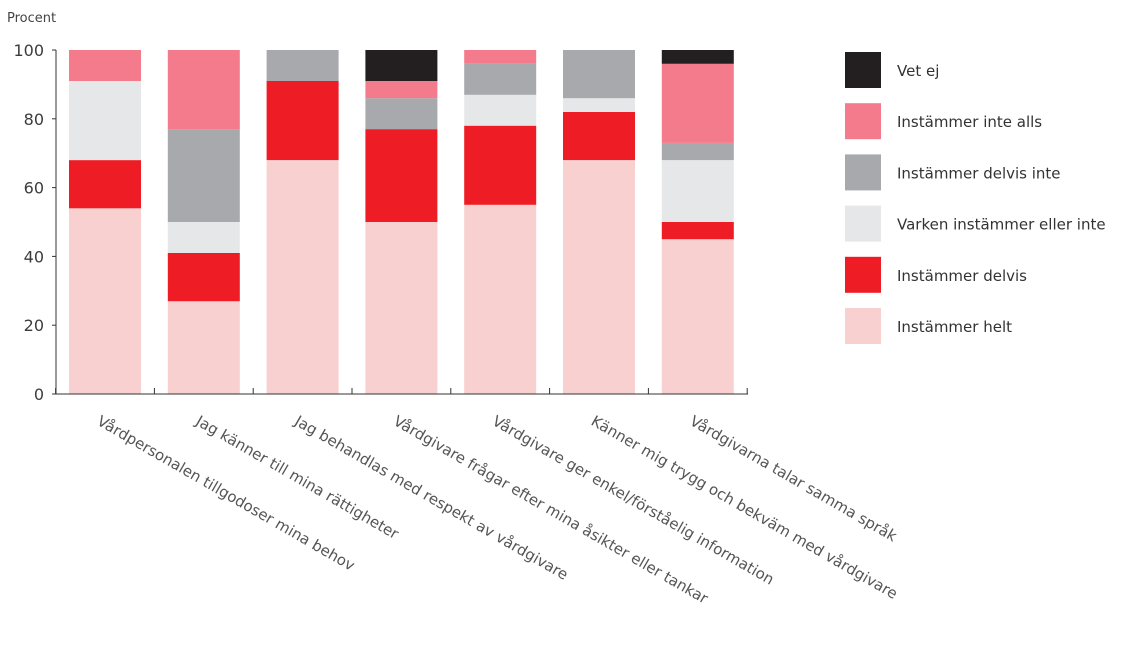 Image resolution: width=1133 pixels, height=659 pixels. I want to click on y-tick-label: 60, so click(34, 188).